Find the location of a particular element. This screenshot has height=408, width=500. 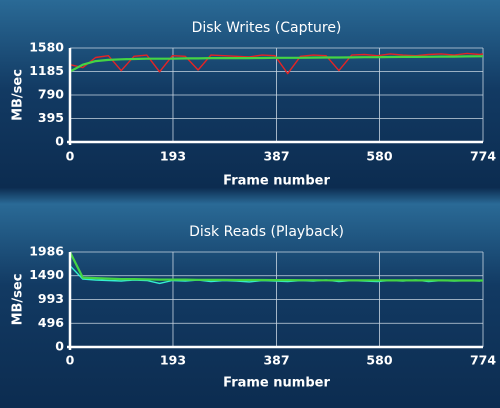

y-tick-label: 395 is located at coordinates (51, 117).